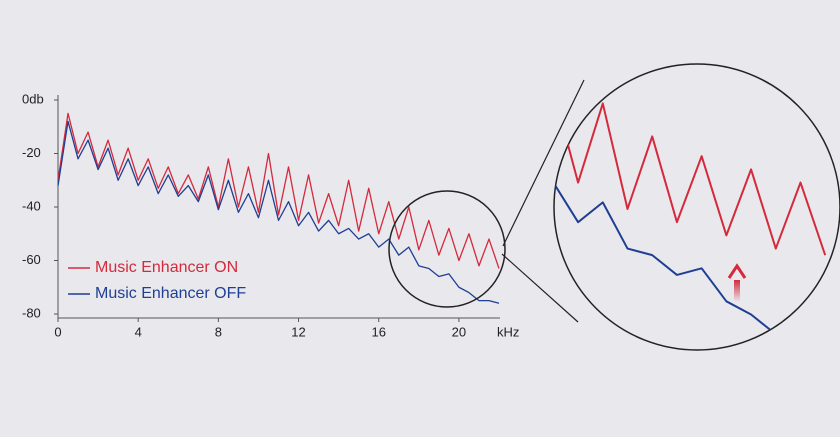  I want to click on zoom-source, so click(447, 249).